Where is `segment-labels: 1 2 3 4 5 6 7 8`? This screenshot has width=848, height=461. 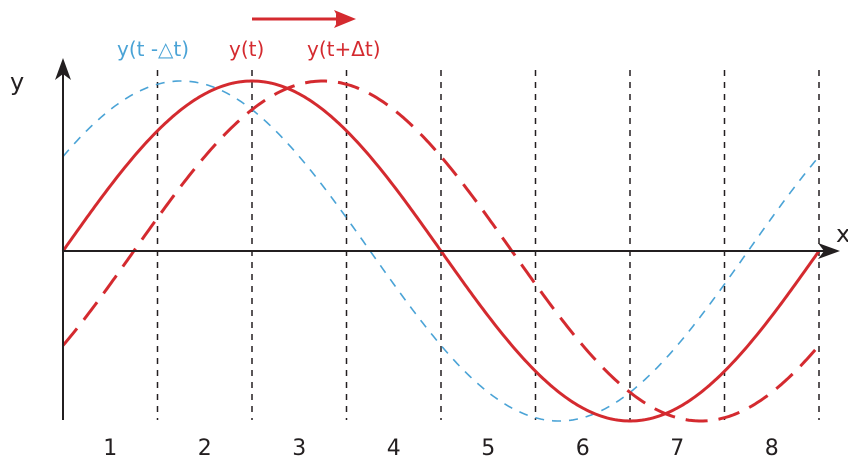 segment-labels: 1 2 3 4 5 6 7 8 is located at coordinates (441, 448).